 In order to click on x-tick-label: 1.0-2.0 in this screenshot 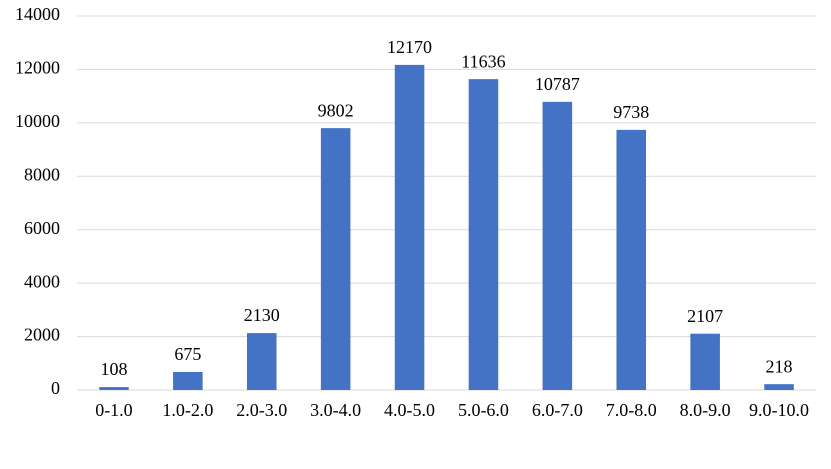, I will do `click(187, 410)`.